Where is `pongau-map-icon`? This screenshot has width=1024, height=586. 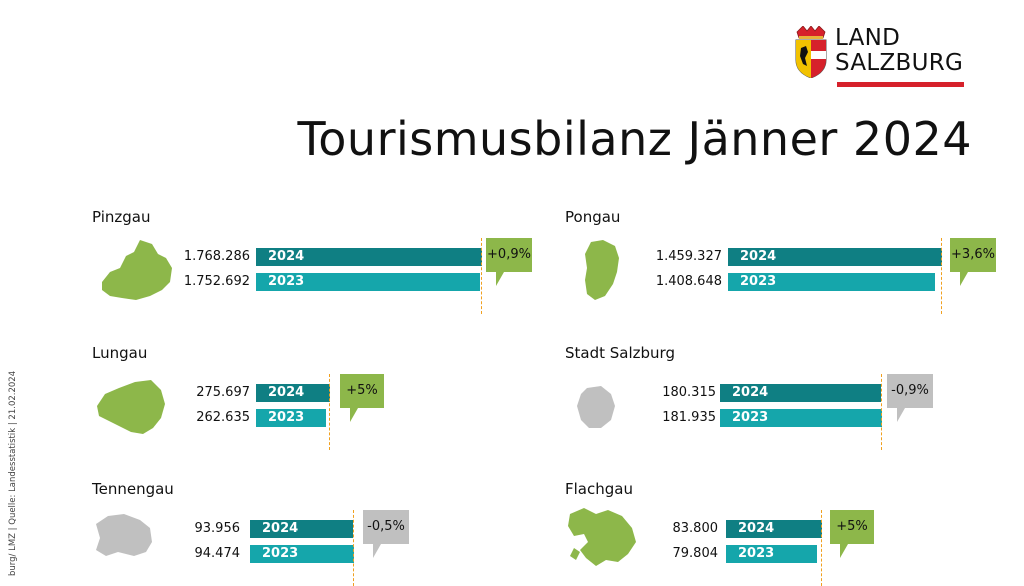
pongau-map-icon is located at coordinates (602, 270).